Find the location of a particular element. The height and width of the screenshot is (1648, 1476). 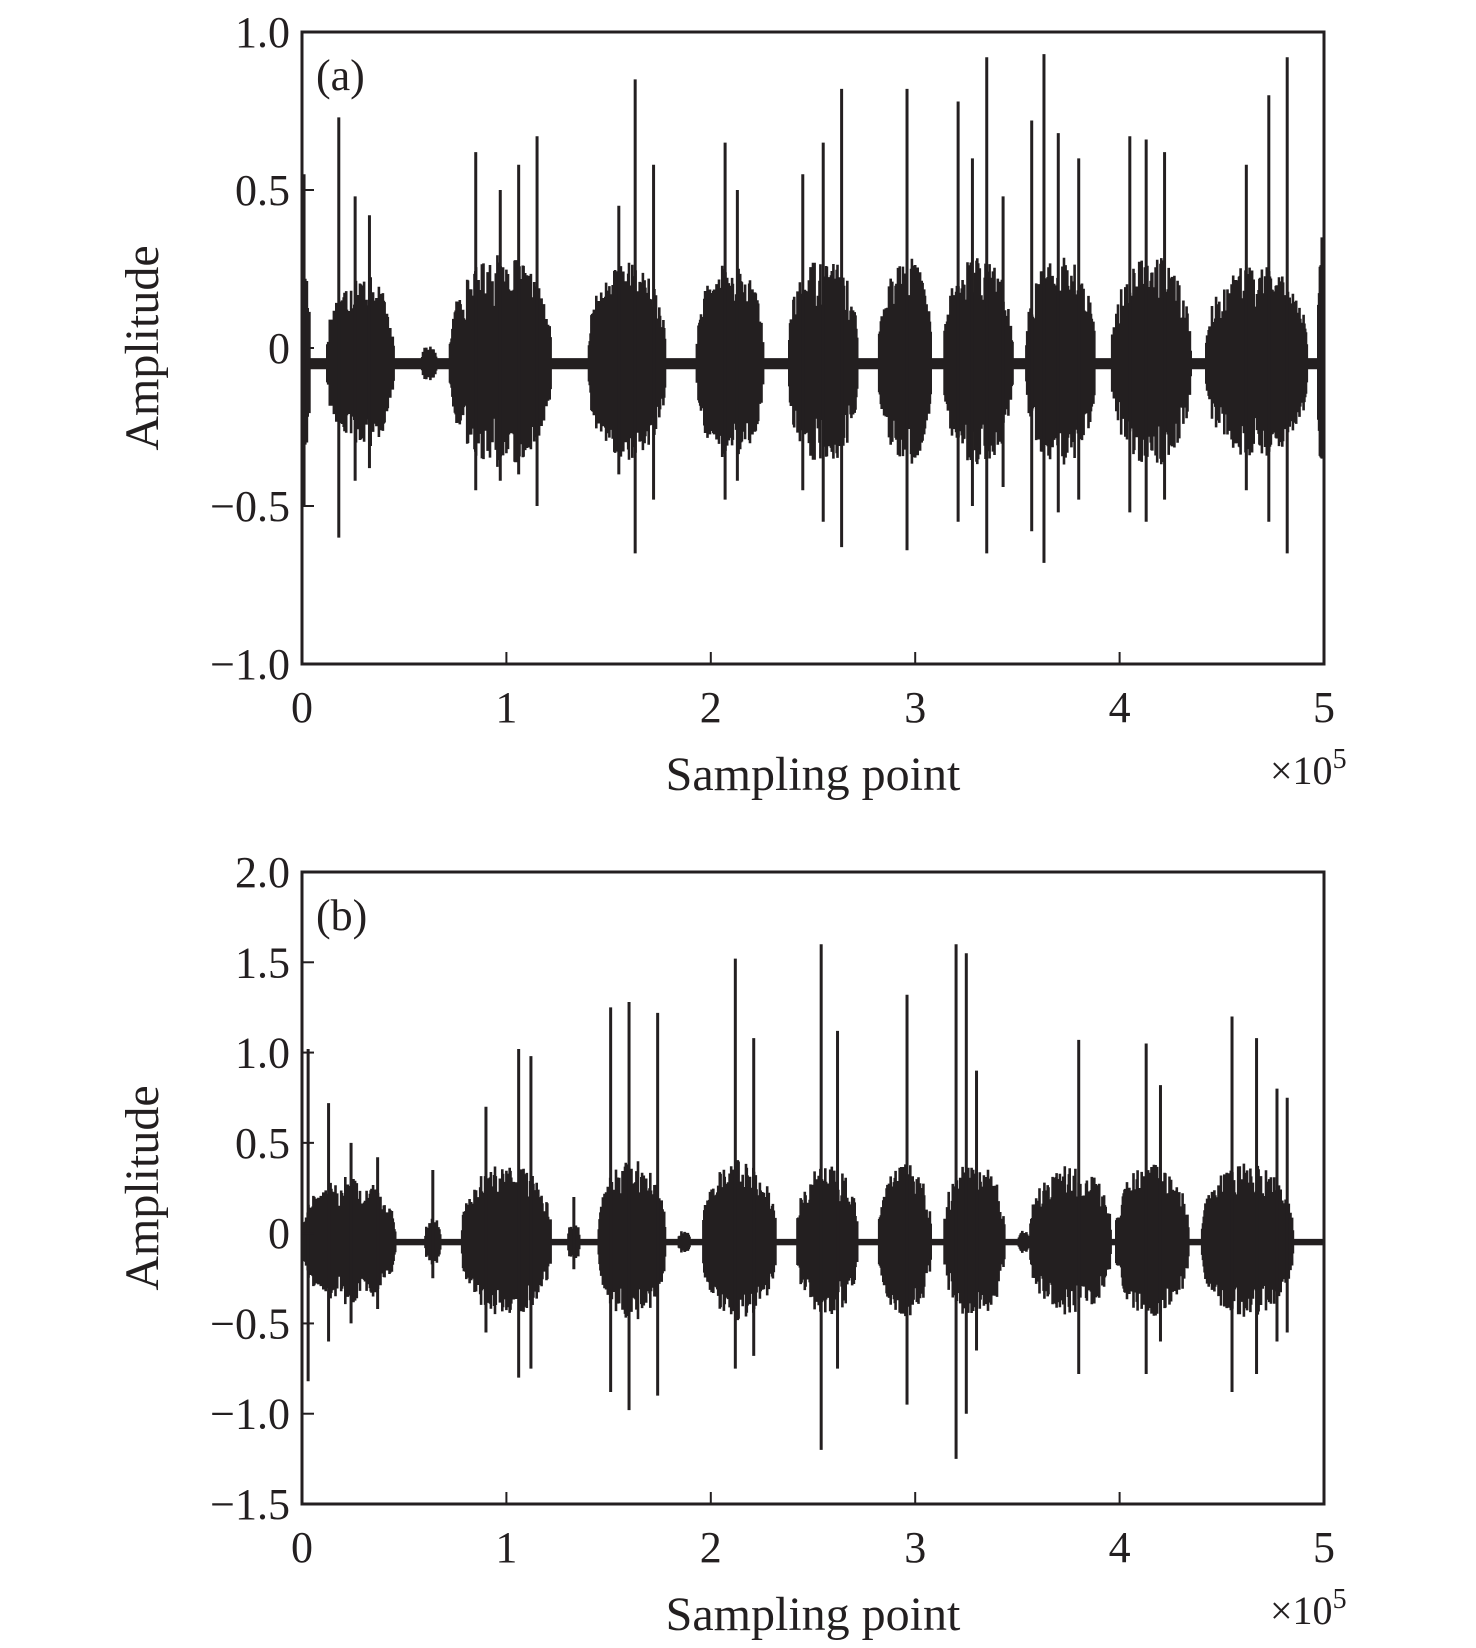

panel-b-x-tick-label: 2 is located at coordinates (711, 1547).